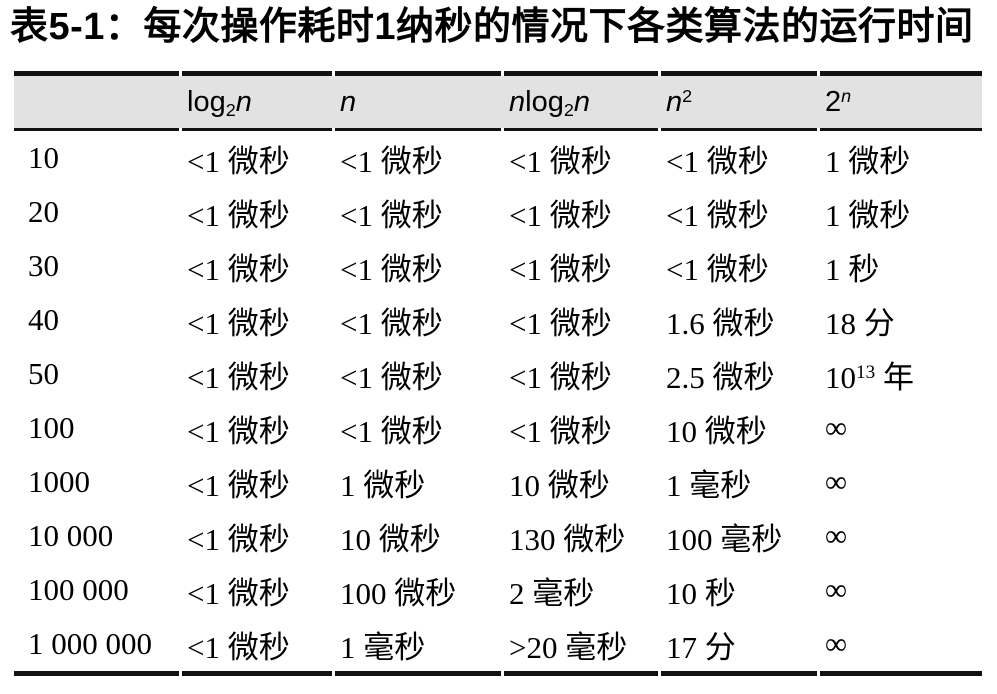 The height and width of the screenshot is (694, 997). Describe the element at coordinates (498, 320) in the screenshot. I see `table-row: 40 <1 微秒 <1 微秒 <1 微秒 1.6 微秒 18 分` at that location.